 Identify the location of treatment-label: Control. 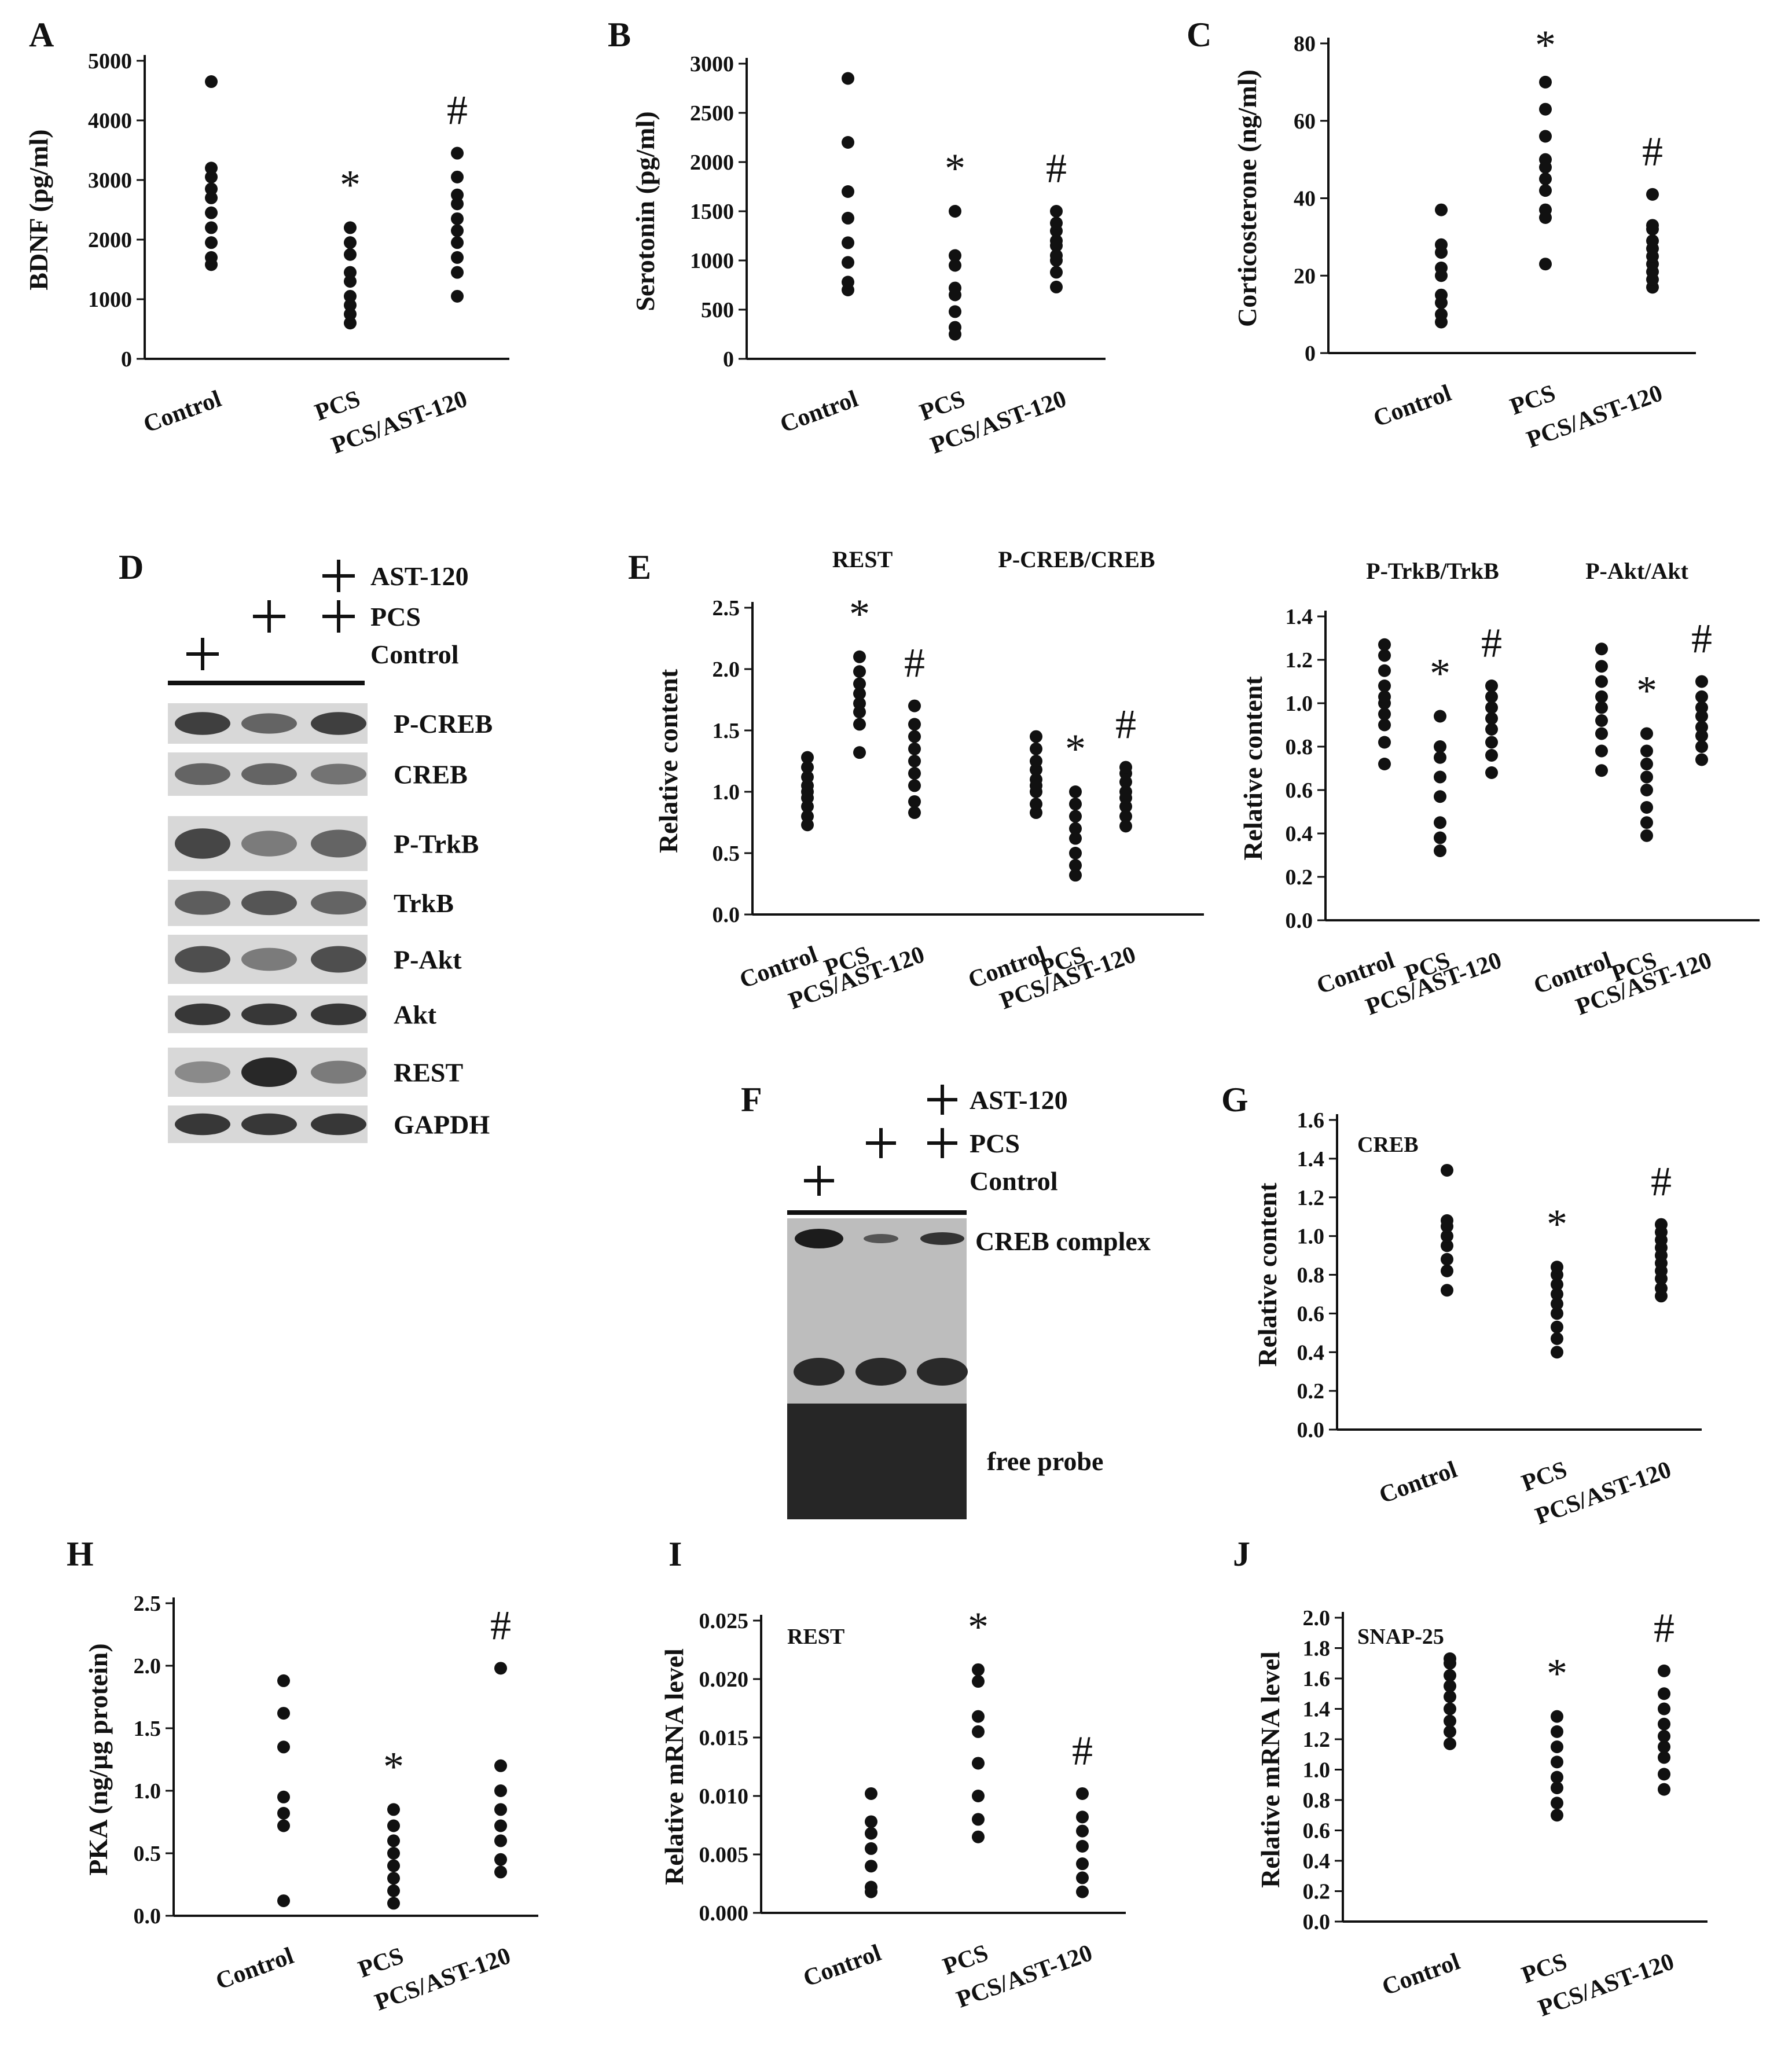
(414, 654).